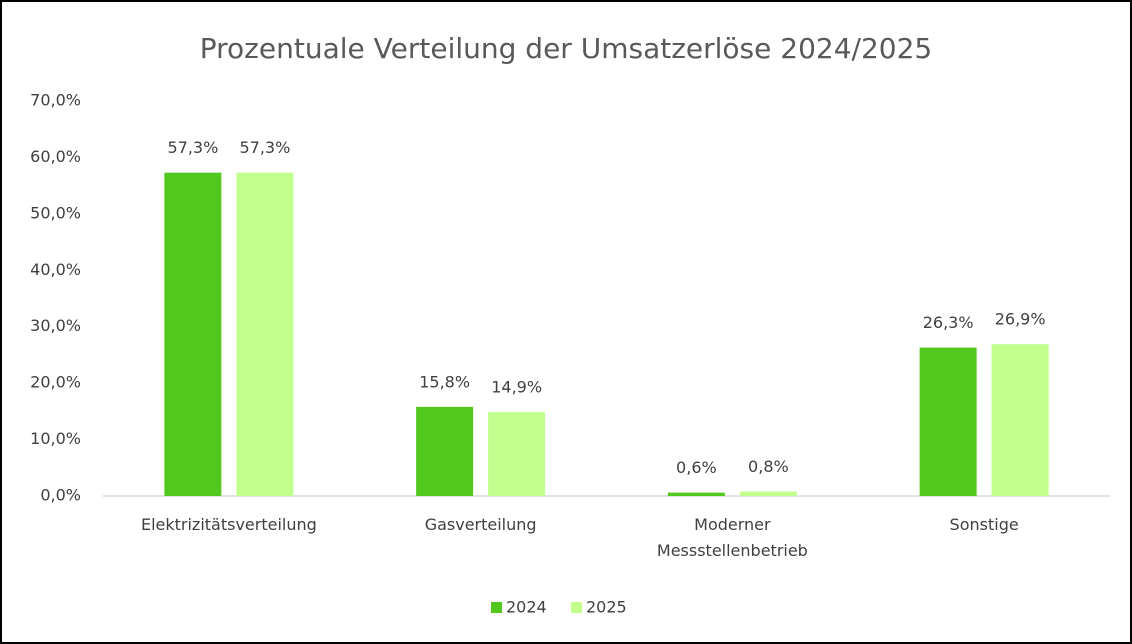  I want to click on data-label: 26,9%, so click(1020, 319).